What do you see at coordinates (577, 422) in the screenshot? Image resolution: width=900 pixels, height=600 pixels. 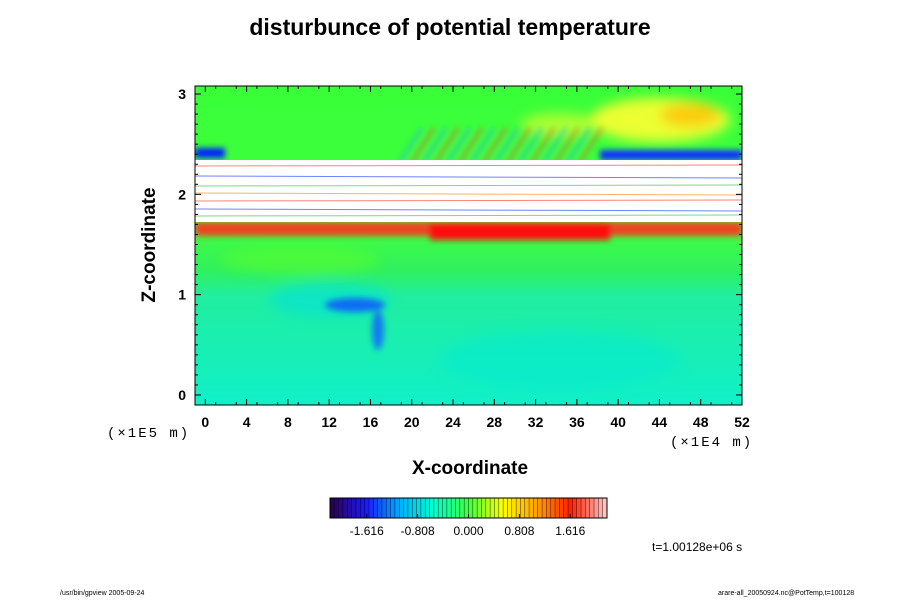 I see `x-tick-label: 36` at bounding box center [577, 422].